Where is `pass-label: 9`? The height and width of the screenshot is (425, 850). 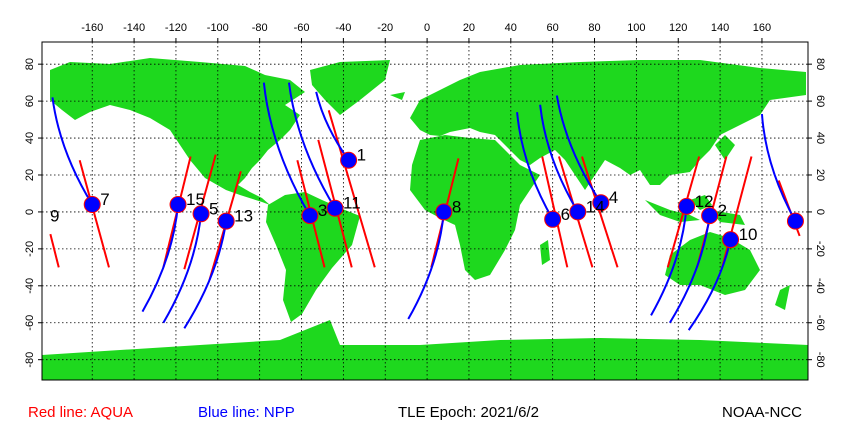
pass-label: 9 is located at coordinates (54, 216).